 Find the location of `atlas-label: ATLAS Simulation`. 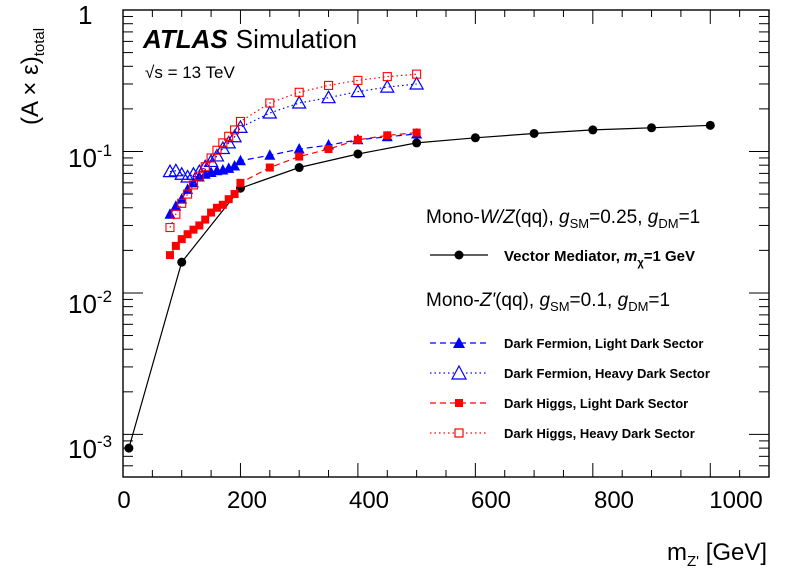

atlas-label: ATLAS Simulation is located at coordinates (249, 39).